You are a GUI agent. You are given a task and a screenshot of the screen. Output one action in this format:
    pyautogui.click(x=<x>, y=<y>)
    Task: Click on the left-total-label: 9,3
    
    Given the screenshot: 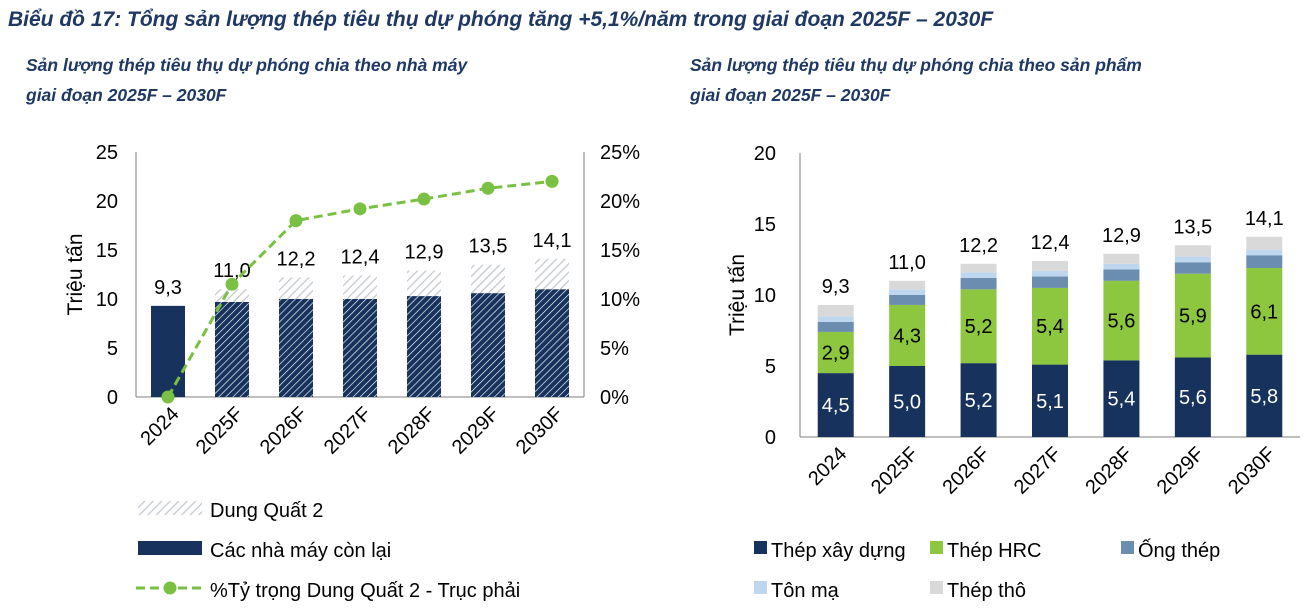 What is the action you would take?
    pyautogui.click(x=168, y=288)
    